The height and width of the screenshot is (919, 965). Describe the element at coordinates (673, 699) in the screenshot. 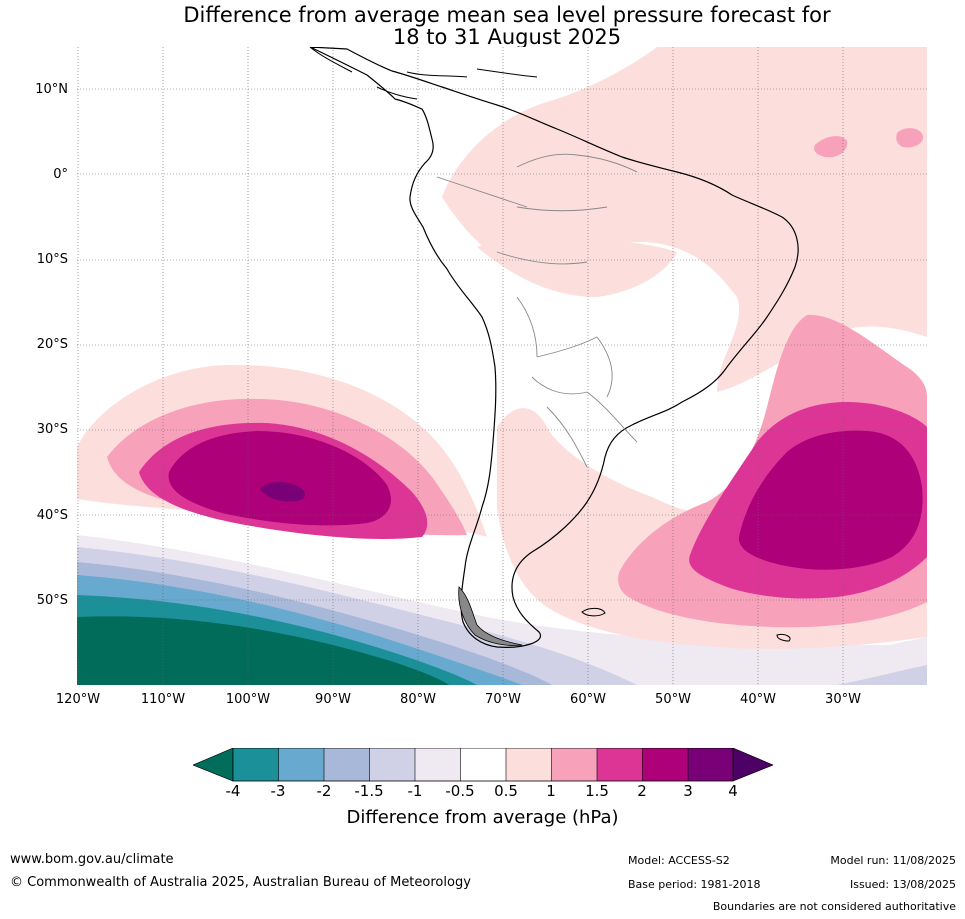

I see `lon-label-50w: 50°W` at that location.